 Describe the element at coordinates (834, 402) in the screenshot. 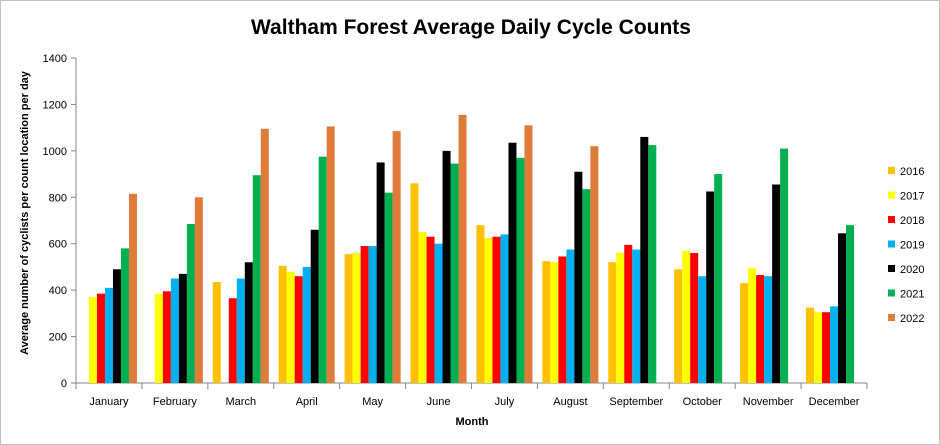

I see `x-tick-label: December` at that location.